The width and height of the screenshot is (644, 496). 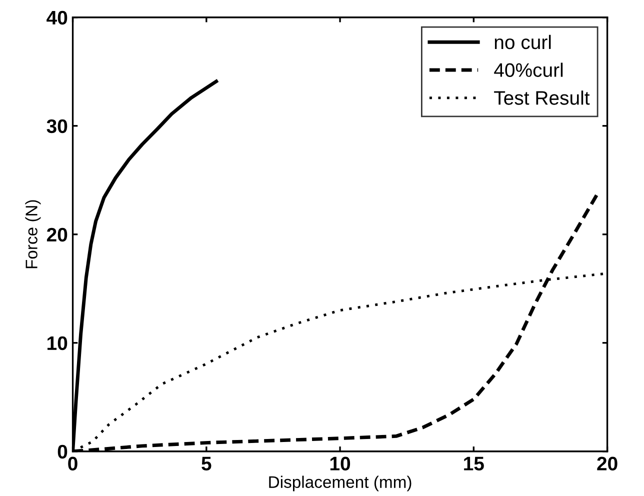 I want to click on y-tick-label: 10, so click(x=58, y=343).